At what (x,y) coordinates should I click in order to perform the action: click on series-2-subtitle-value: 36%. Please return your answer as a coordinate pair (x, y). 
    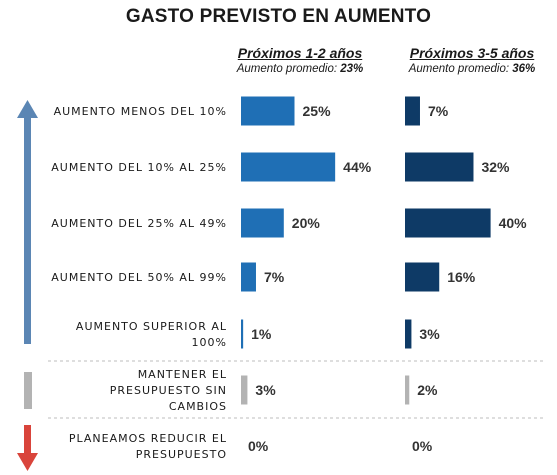
    Looking at the image, I should click on (524, 69).